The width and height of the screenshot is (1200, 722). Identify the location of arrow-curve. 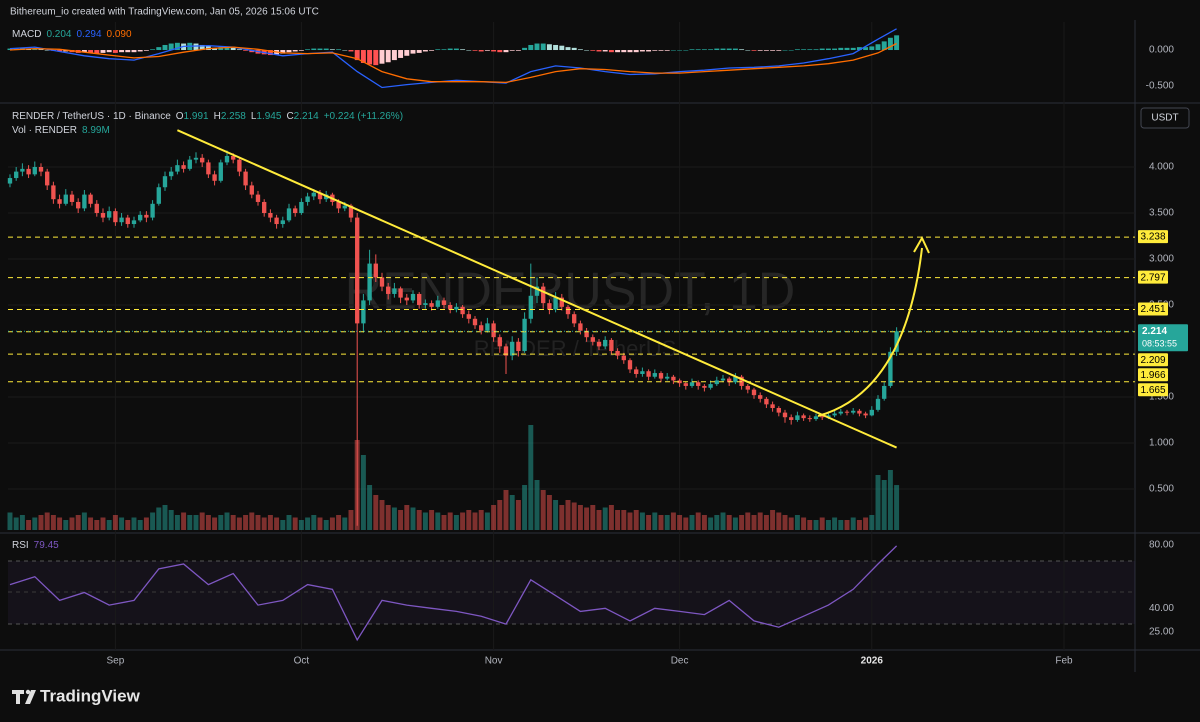
(870, 332).